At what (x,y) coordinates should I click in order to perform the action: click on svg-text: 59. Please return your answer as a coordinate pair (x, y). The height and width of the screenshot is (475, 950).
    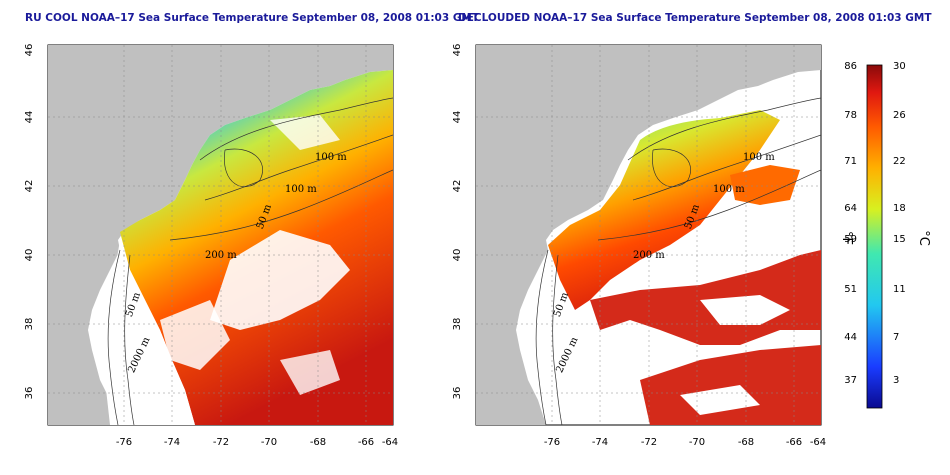
    Looking at the image, I should click on (850, 239).